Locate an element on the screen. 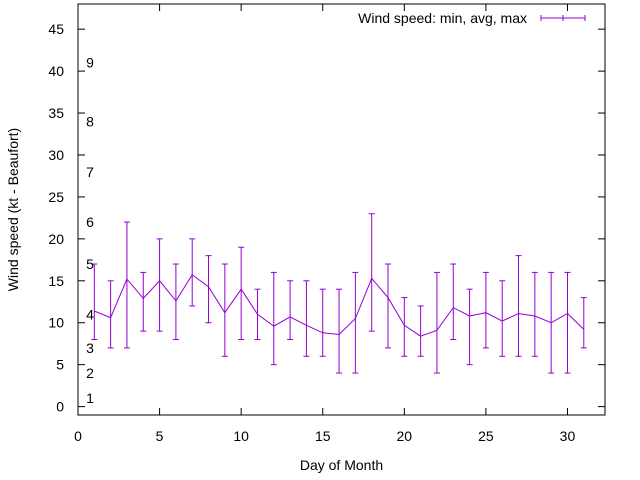  beaufort-label: 1 is located at coordinates (90, 398).